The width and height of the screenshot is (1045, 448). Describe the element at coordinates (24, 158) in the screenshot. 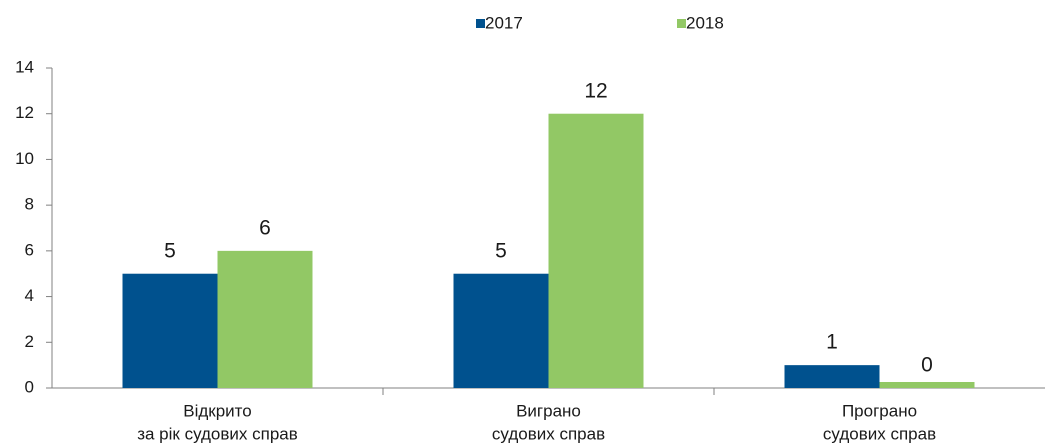

I see `y-tick-label: 10` at that location.